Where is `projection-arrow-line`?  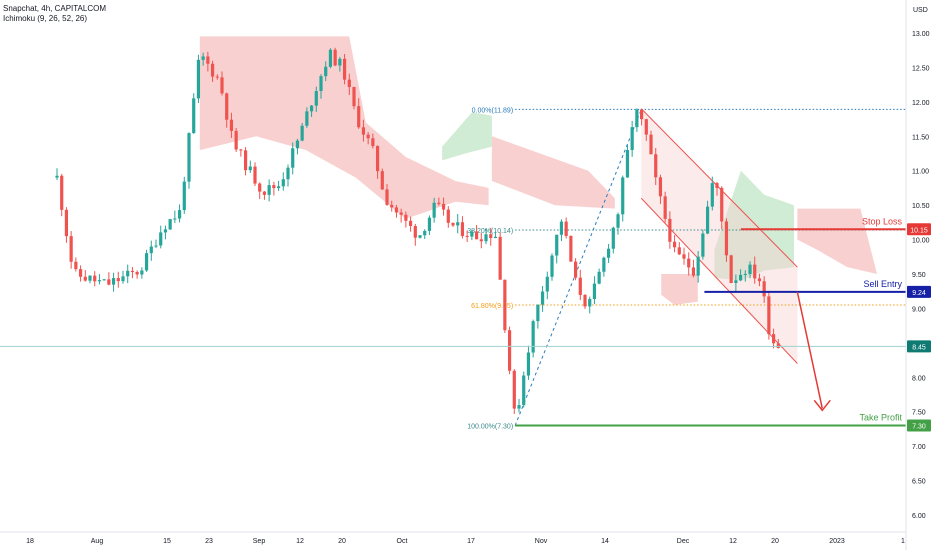
projection-arrow-line is located at coordinates (809, 350).